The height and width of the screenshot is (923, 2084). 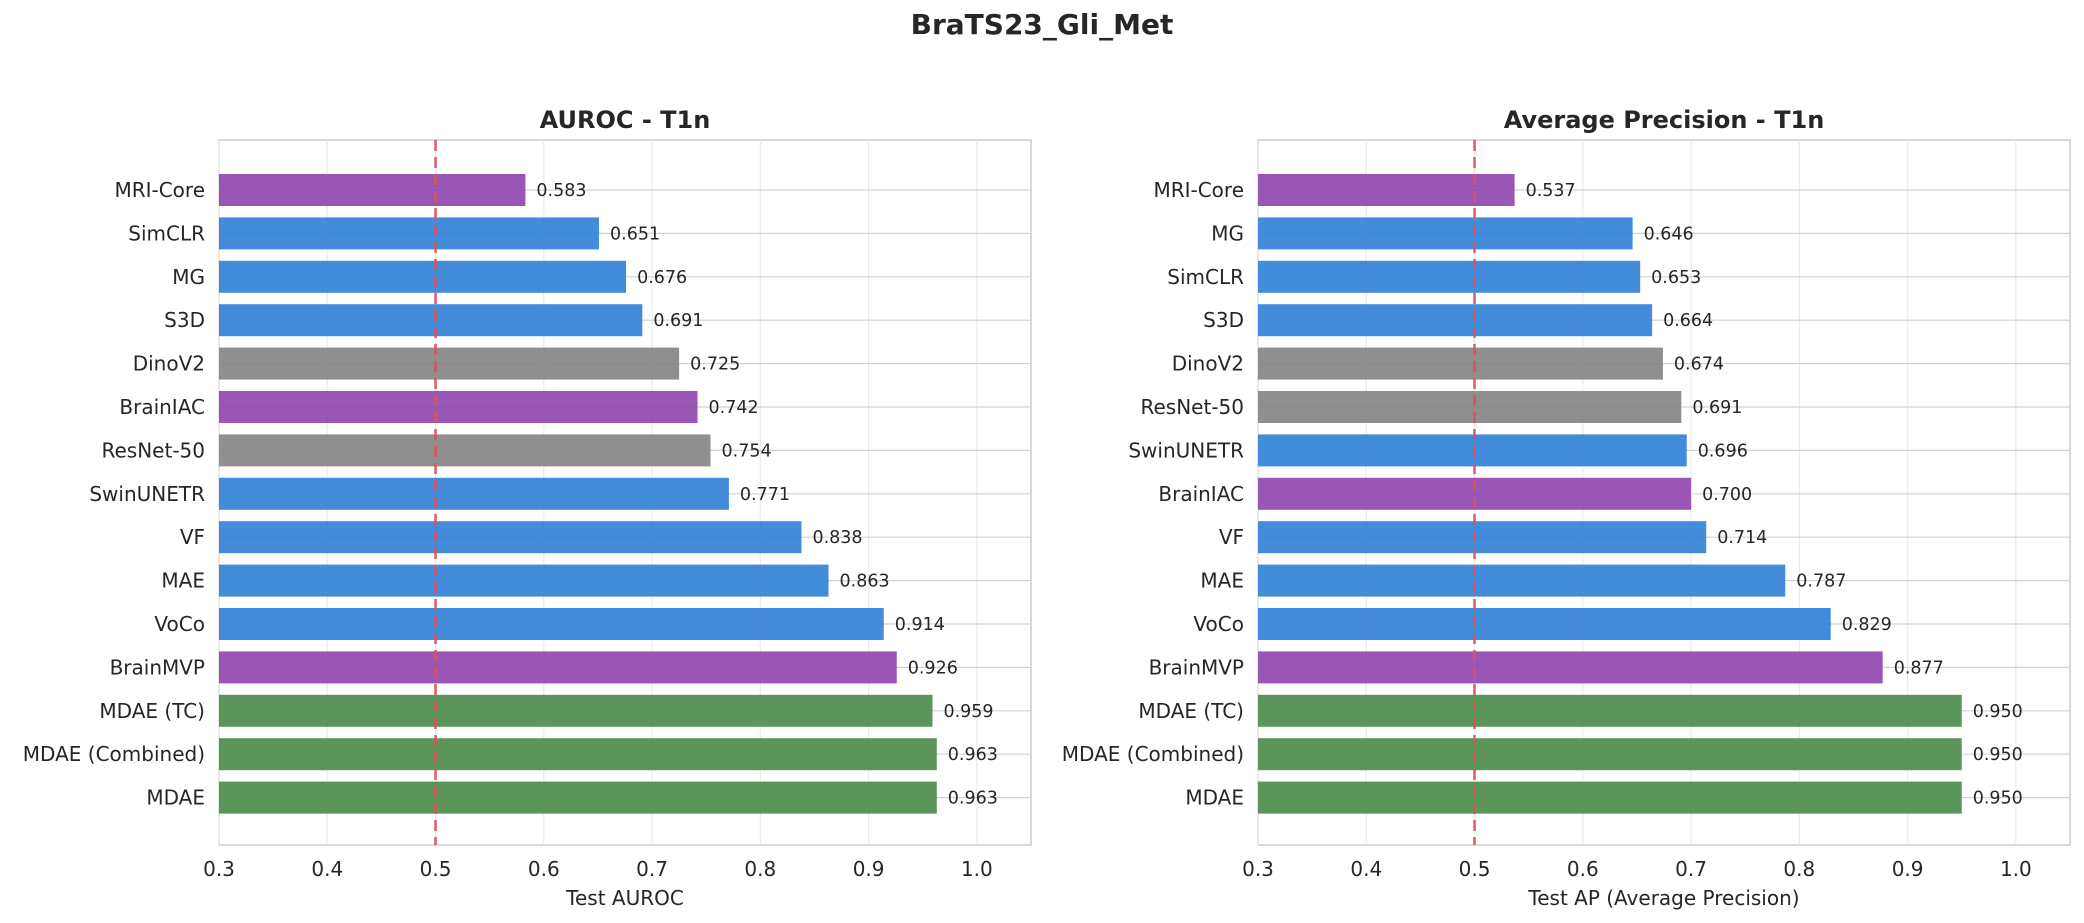 What do you see at coordinates (184, 320) in the screenshot?
I see `auroc-y-tick-label: S3D` at bounding box center [184, 320].